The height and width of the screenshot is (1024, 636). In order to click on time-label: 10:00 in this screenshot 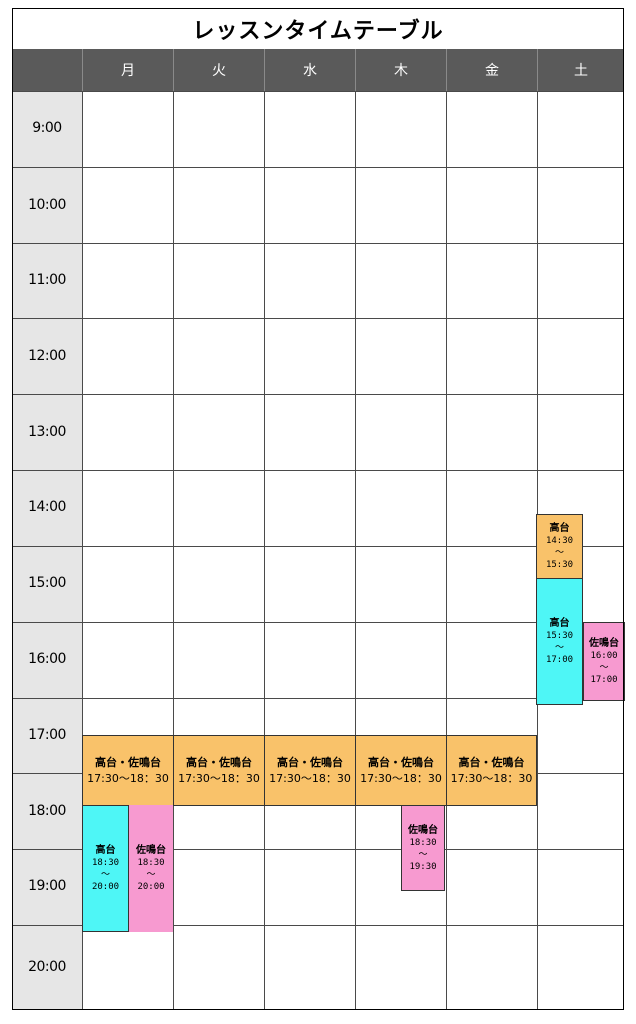, I will do `click(47, 205)`.